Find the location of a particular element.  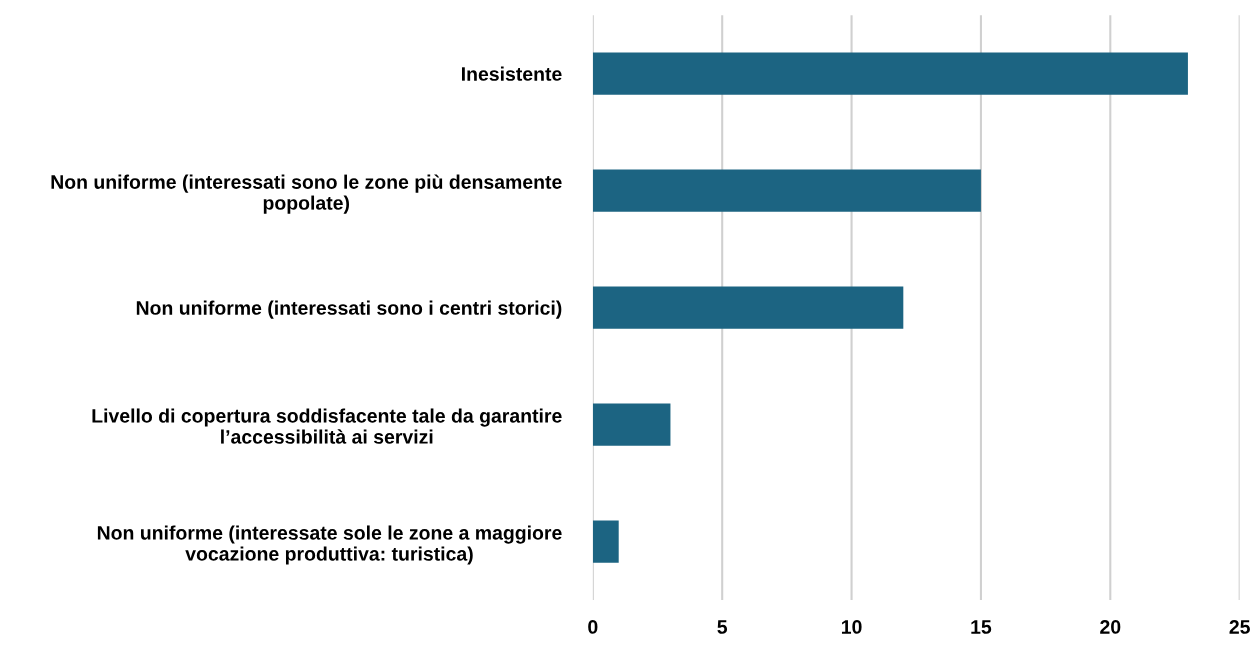

y-tick-label: Livello di copertura soddisfacente tale da garantire l’accessibilità ai servizi is located at coordinates (327, 426).